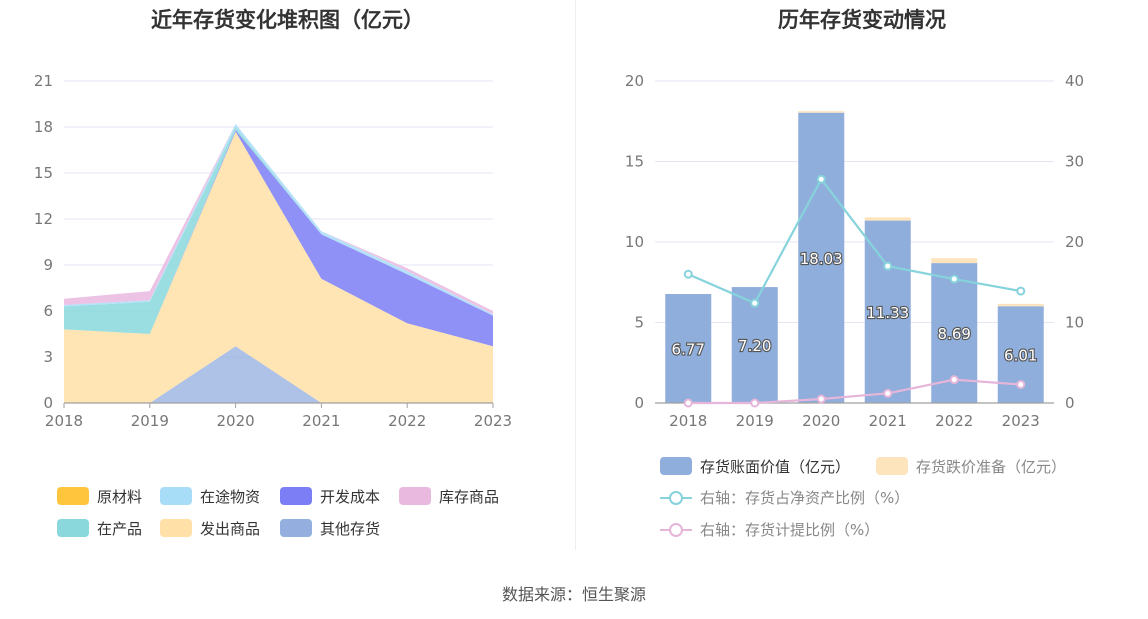  What do you see at coordinates (991, 467) in the screenshot?
I see `legend-label: 存货跌价准备（亿元）` at bounding box center [991, 467].